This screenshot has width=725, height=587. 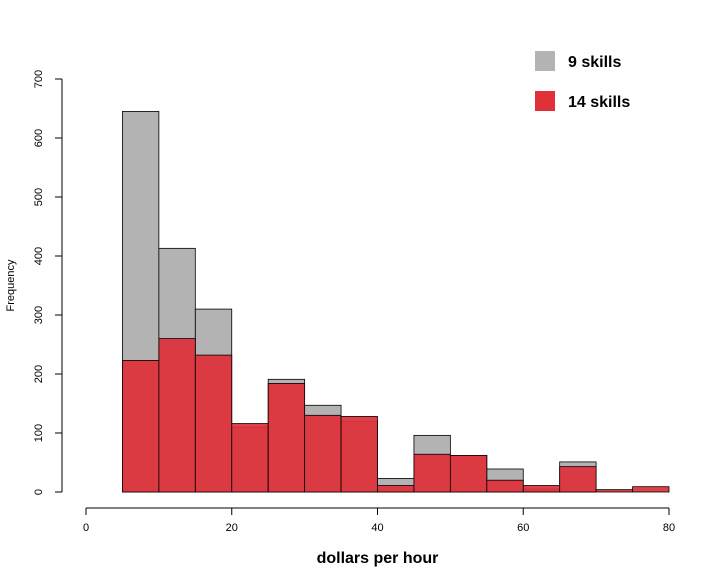 What do you see at coordinates (39, 374) in the screenshot?
I see `y-tick-label-2: 200` at bounding box center [39, 374].